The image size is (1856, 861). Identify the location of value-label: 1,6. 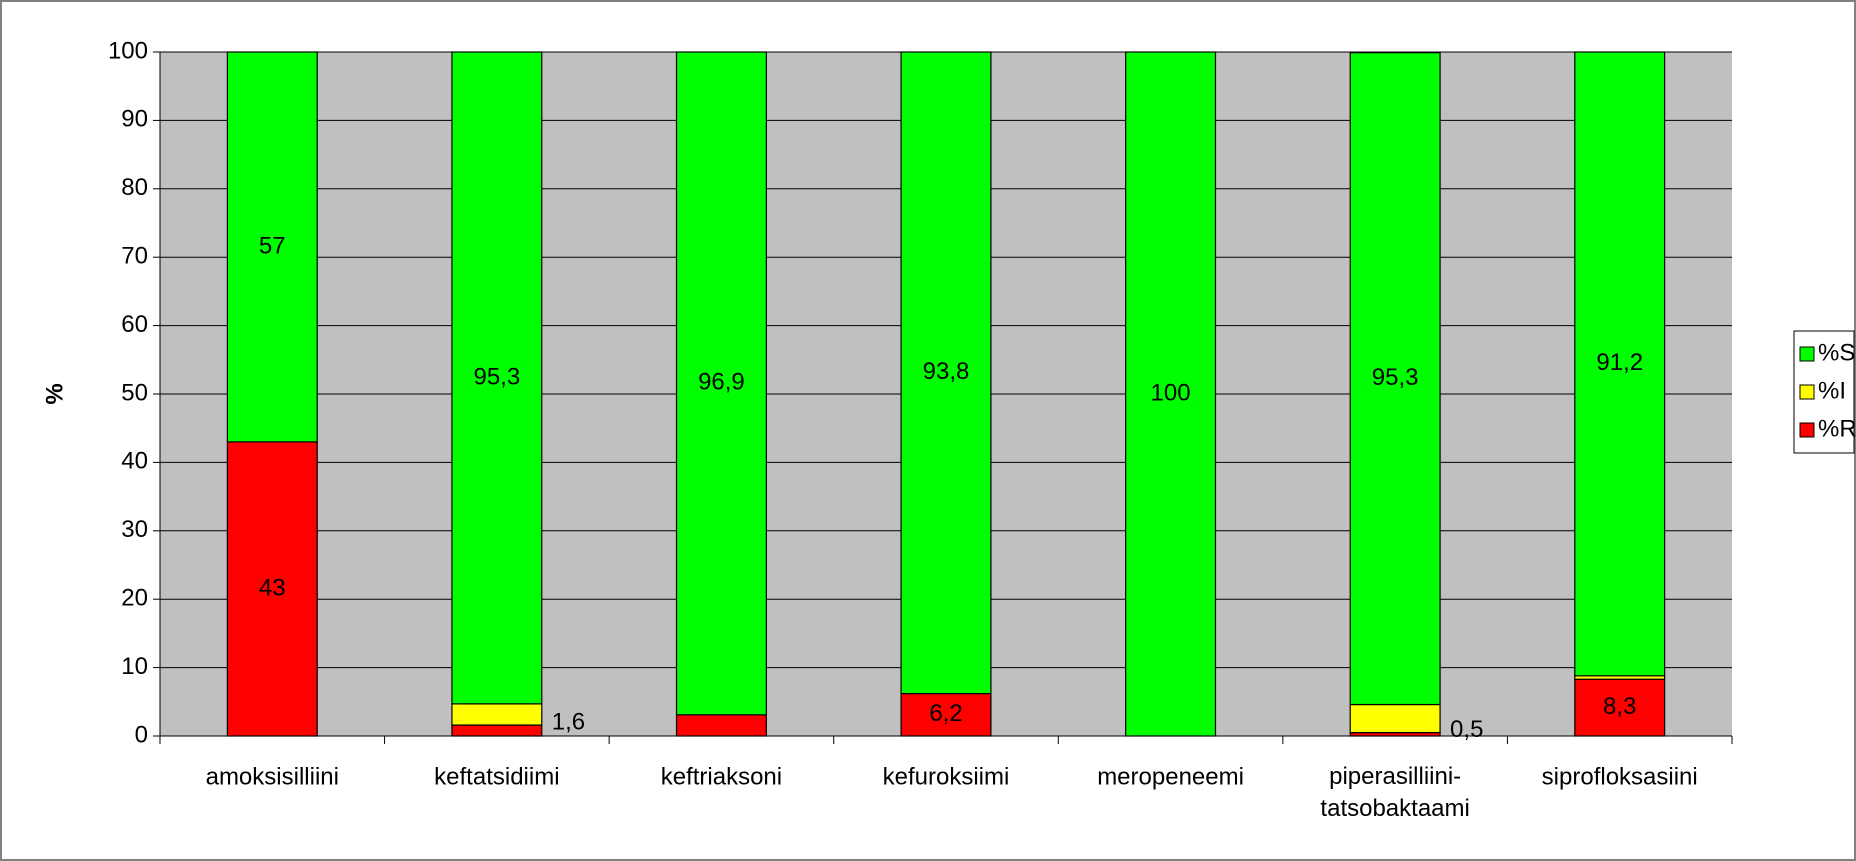
(568, 721).